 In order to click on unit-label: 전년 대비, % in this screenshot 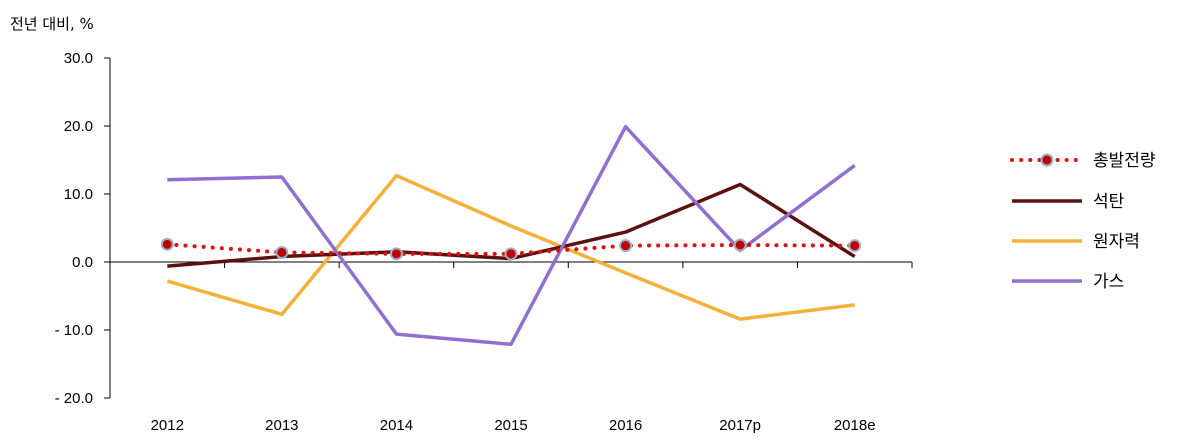, I will do `click(52, 24)`.